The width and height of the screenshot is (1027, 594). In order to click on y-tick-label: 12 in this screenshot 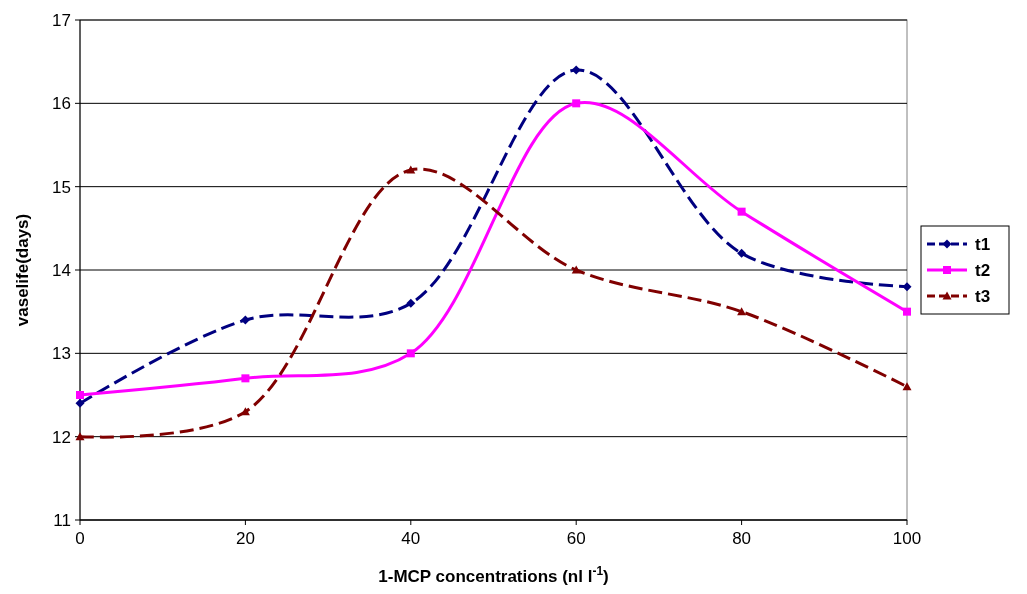, I will do `click(61, 437)`.